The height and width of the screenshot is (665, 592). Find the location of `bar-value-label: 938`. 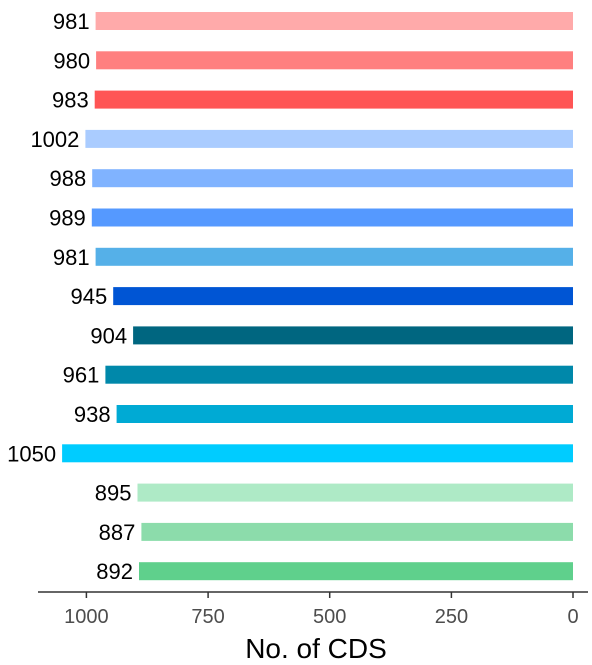

bar-value-label: 938 is located at coordinates (92, 414).